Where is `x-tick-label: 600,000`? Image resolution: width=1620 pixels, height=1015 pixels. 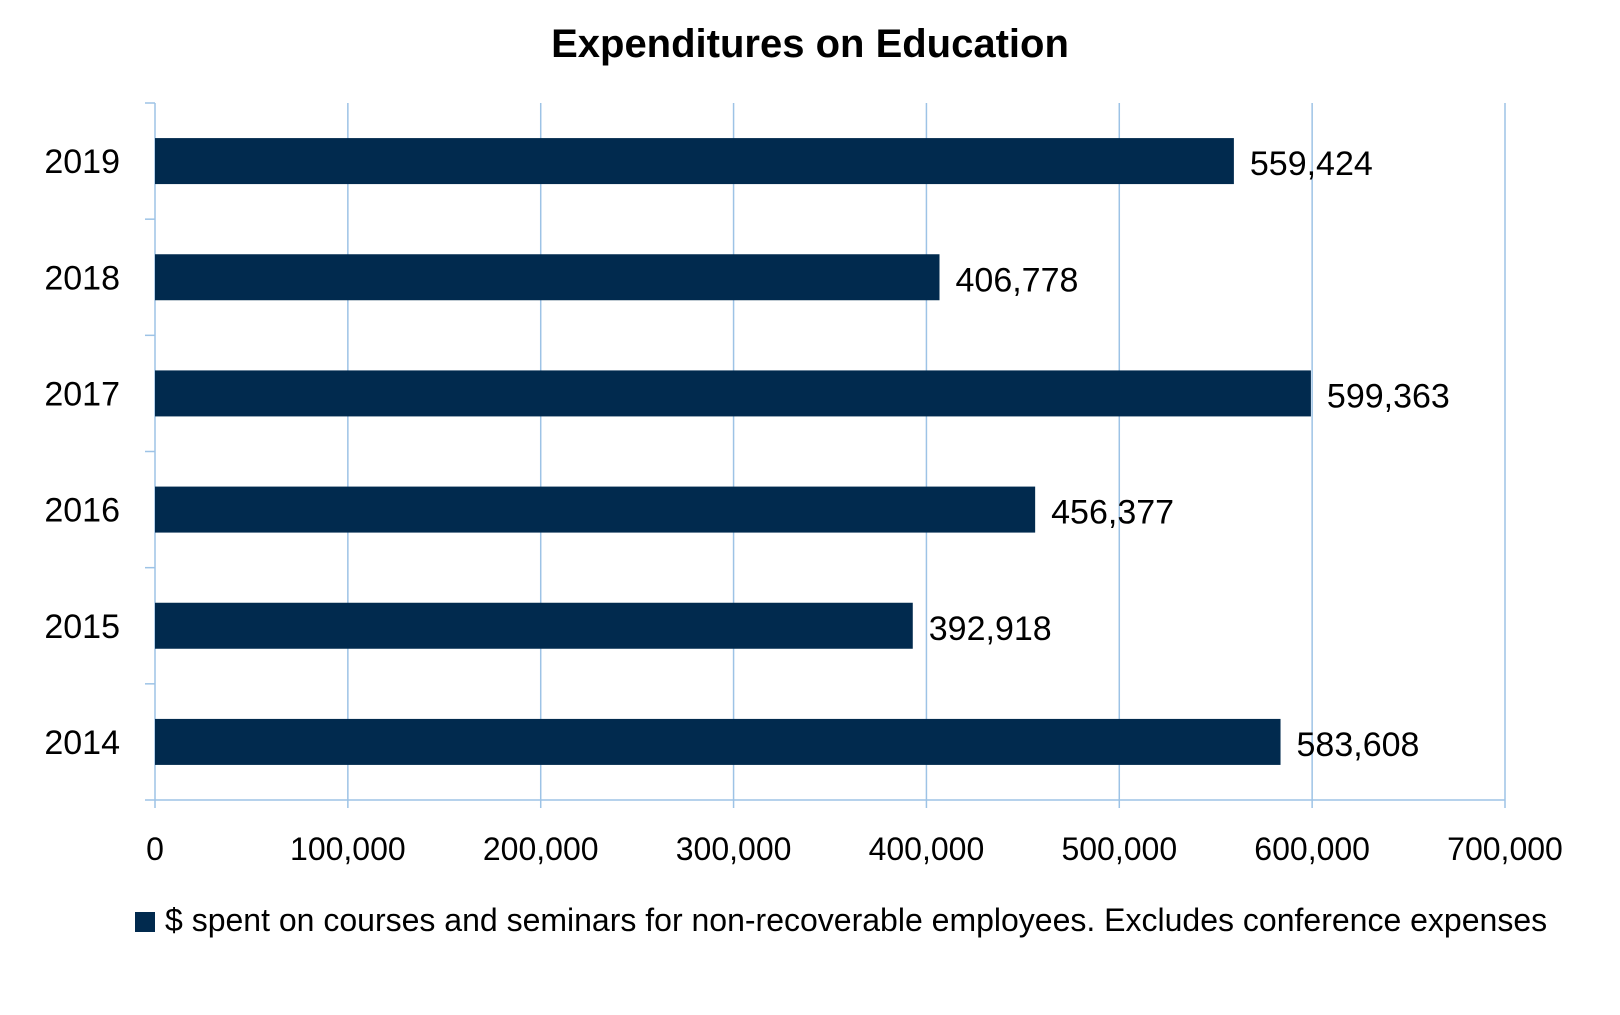 x-tick-label: 600,000 is located at coordinates (1312, 849).